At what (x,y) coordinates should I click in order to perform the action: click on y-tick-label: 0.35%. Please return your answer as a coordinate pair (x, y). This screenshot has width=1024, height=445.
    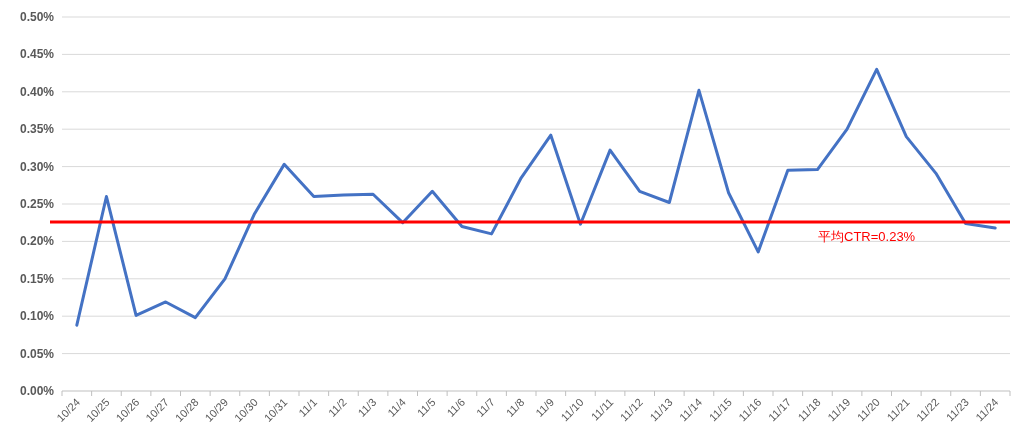
    Looking at the image, I should click on (37, 129).